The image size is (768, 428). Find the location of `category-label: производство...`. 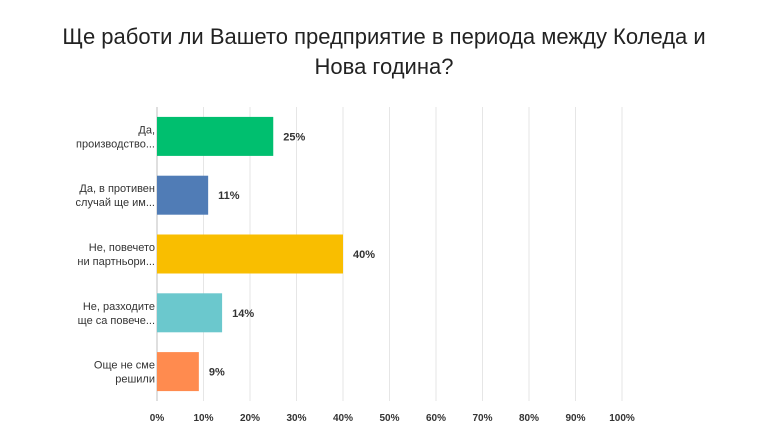

category-label: производство... is located at coordinates (115, 144).